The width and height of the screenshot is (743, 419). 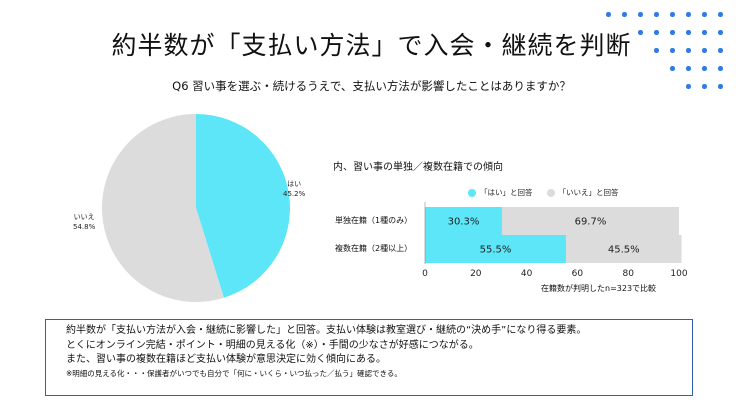 What do you see at coordinates (371, 86) in the screenshot?
I see `survey-question: Q6 習い事を選ぶ・続けるうえで、支払い方法が影響したことはありますか？` at bounding box center [371, 86].